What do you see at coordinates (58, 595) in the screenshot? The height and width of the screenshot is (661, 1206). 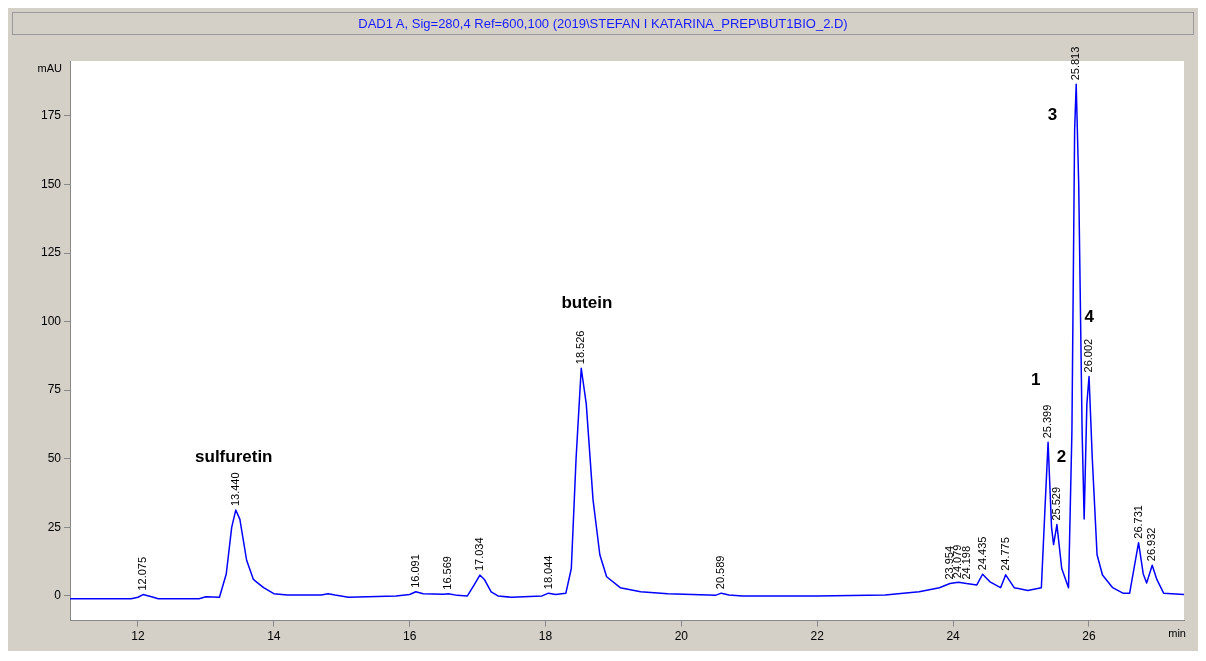 I see `y-tick-label: 0` at bounding box center [58, 595].